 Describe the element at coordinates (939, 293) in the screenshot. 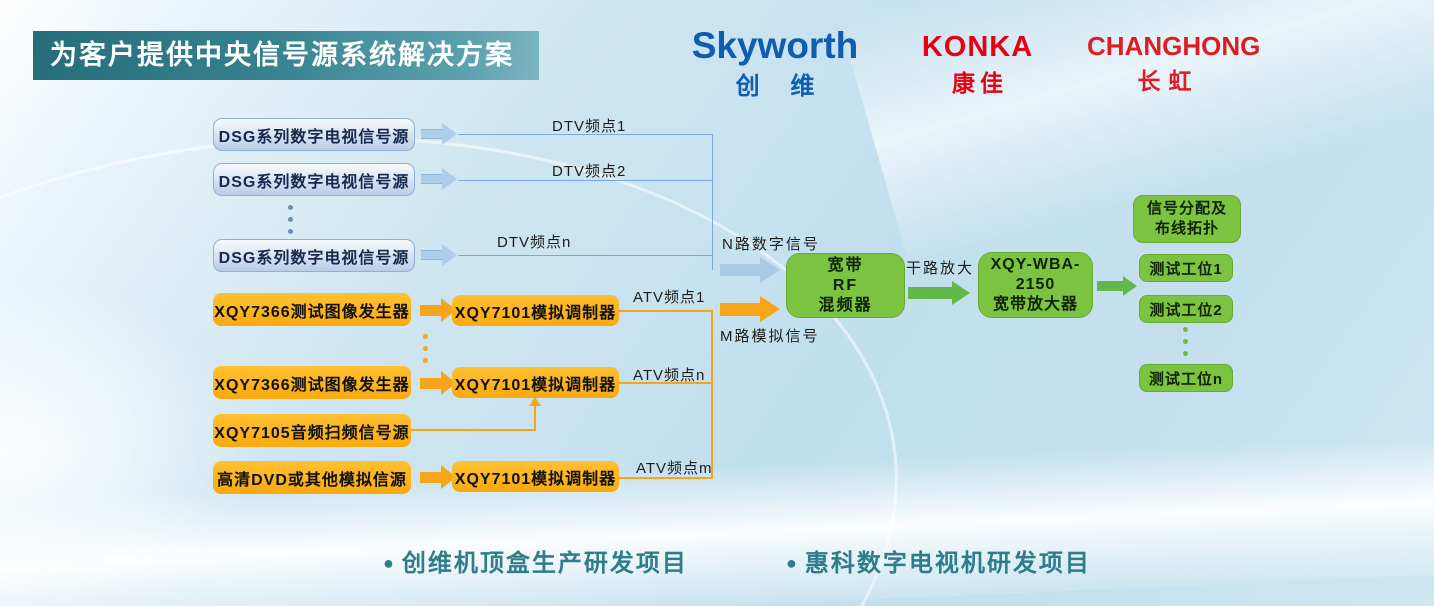

I see `trunk-arrow-icon` at that location.